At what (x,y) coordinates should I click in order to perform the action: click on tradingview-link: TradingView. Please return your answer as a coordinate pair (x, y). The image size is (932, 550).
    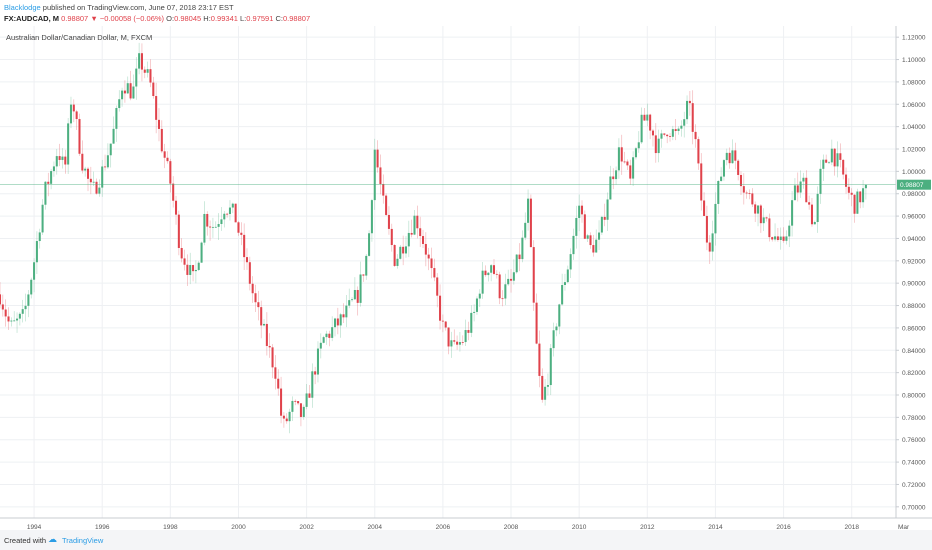
    Looking at the image, I should click on (83, 540).